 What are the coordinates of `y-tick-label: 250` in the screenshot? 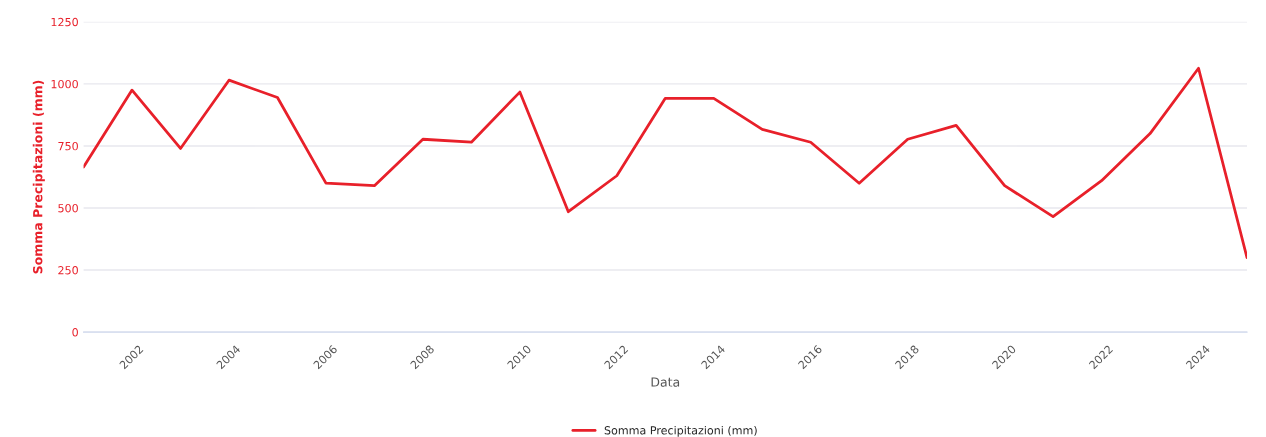 It's located at (68, 270).